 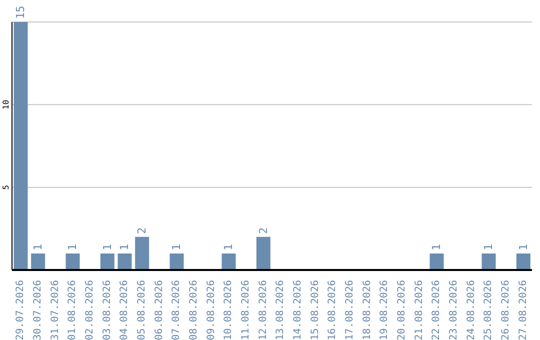 I want to click on x-tick-label: 10.08.2026, so click(x=228, y=310).